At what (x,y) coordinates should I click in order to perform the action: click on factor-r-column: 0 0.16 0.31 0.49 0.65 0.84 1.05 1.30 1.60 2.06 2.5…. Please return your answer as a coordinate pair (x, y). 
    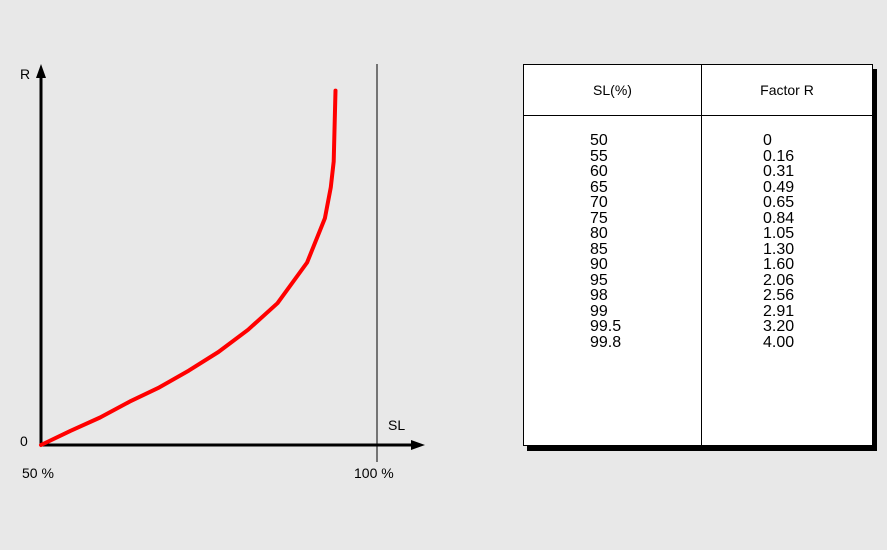
    Looking at the image, I should click on (778, 241).